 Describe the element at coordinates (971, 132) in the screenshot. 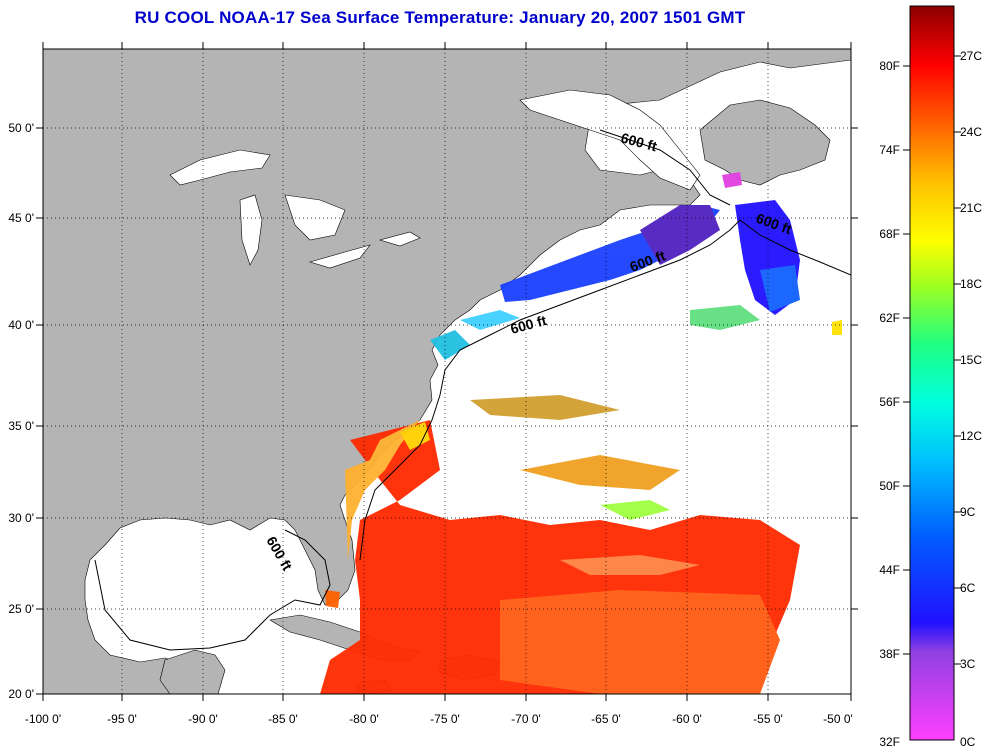

I see `celsius-label: 24C` at that location.